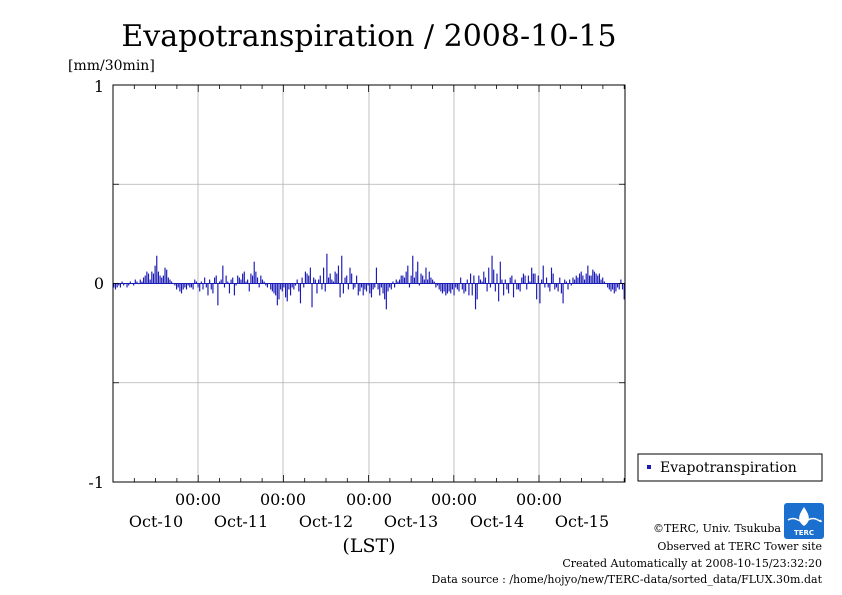 This screenshot has height=595, width=842. Describe the element at coordinates (730, 467) in the screenshot. I see `legend: Evapotranspiration` at that location.